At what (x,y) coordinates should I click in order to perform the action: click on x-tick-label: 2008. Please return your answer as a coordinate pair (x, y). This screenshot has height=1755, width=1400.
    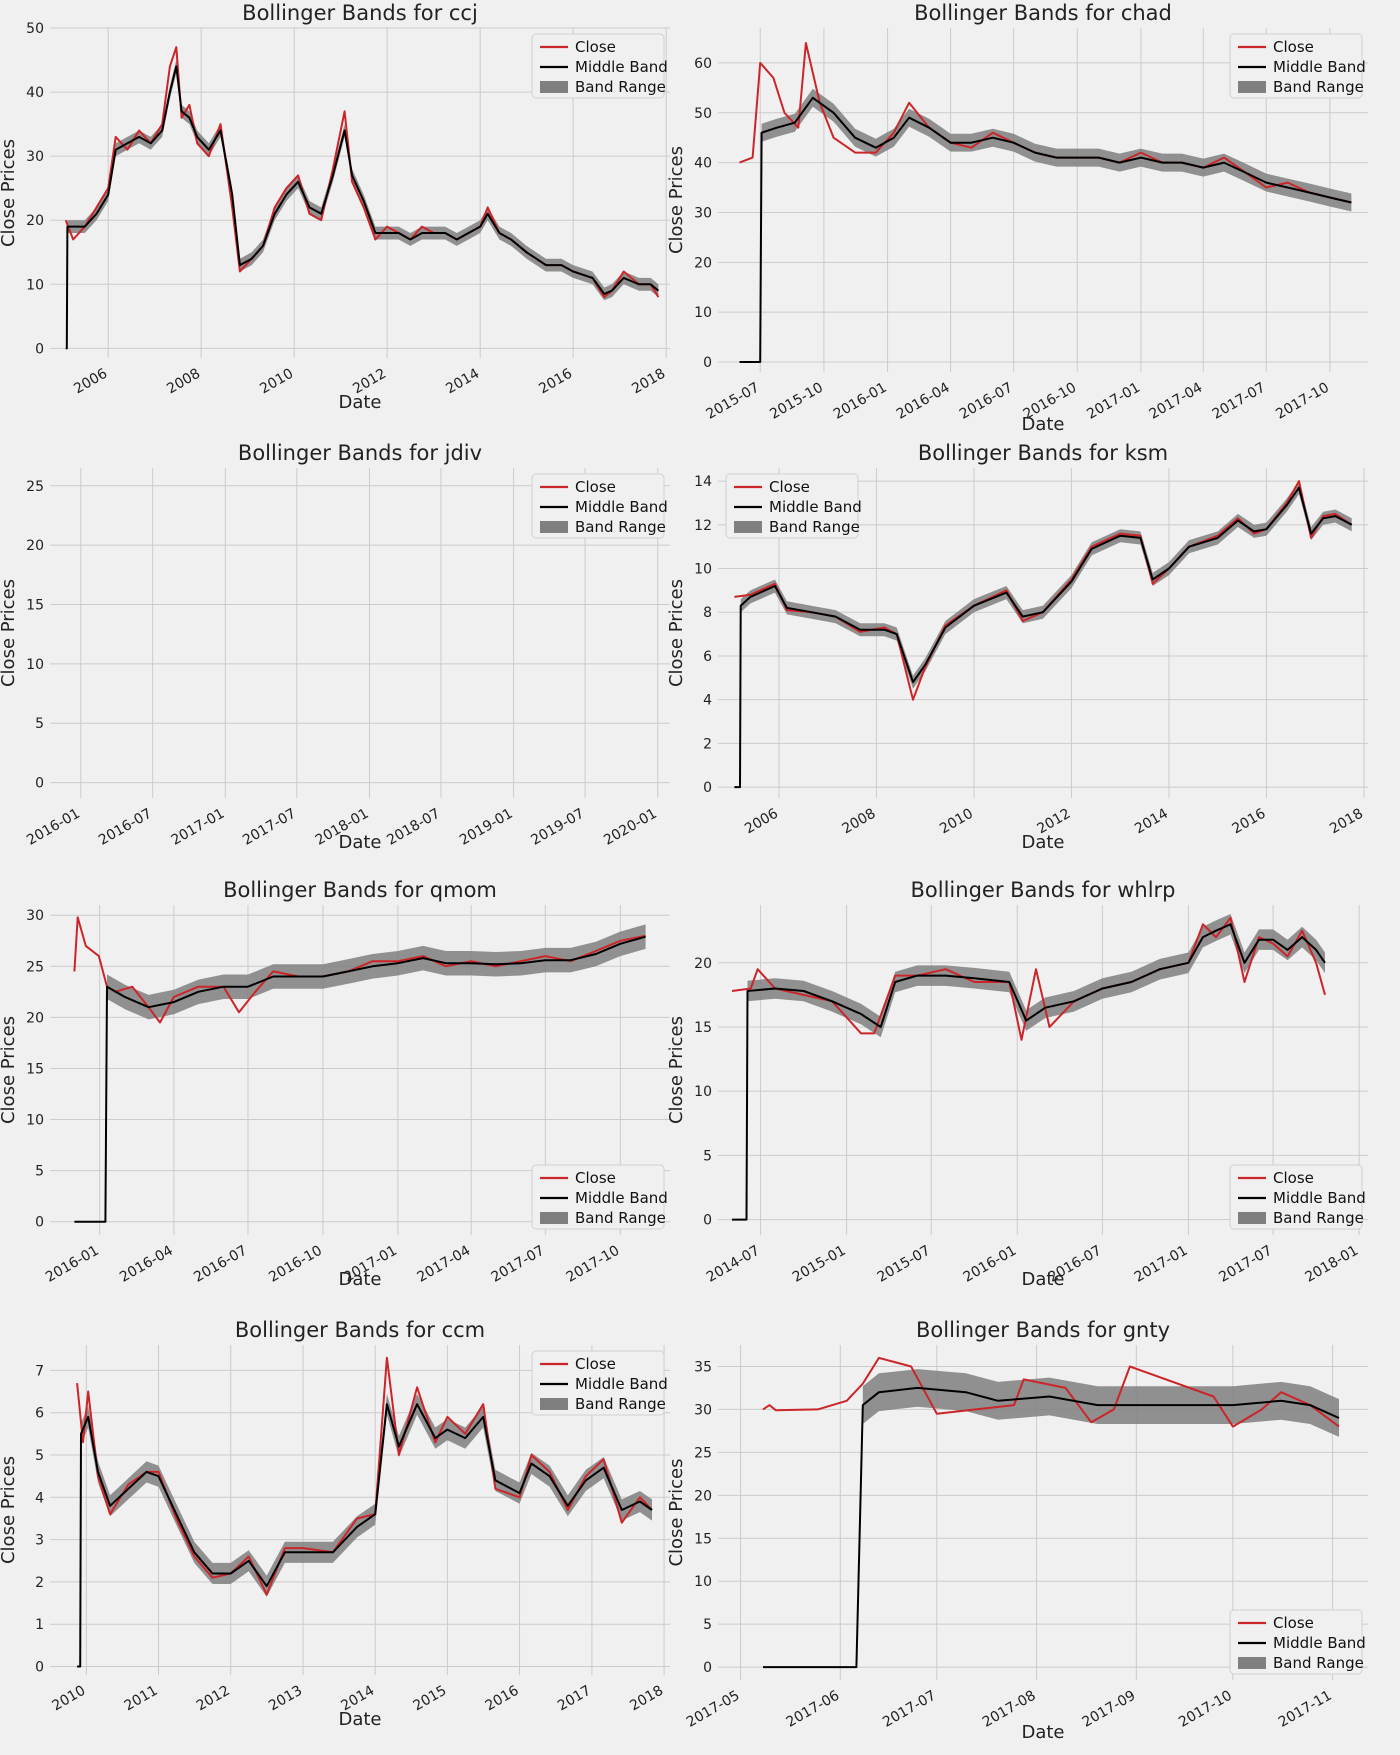
    Looking at the image, I should click on (183, 382).